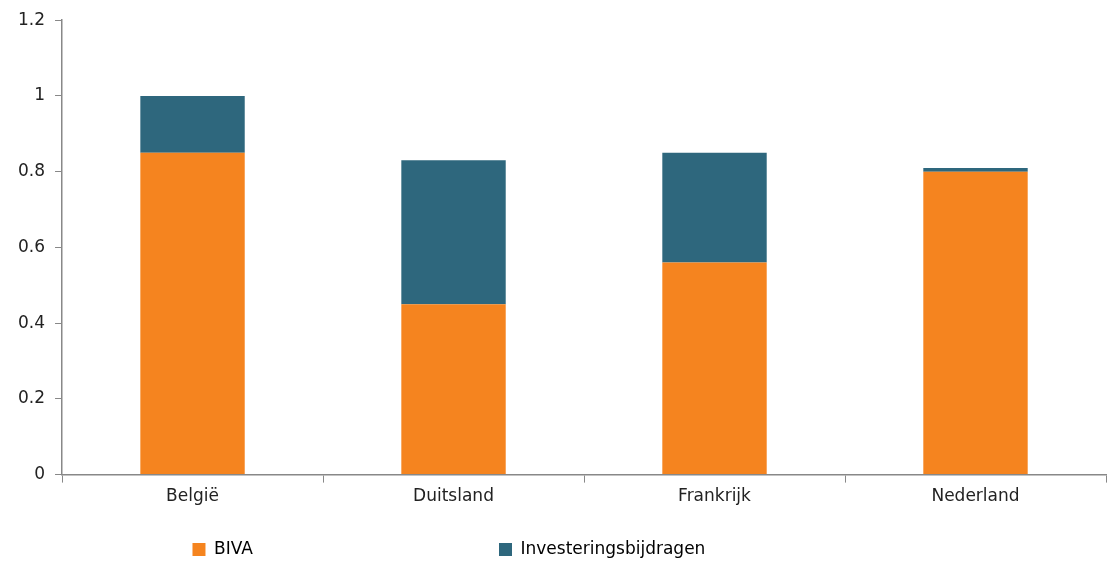 This screenshot has height=572, width=1110. I want to click on x-tick-label: Frankrijk, so click(715, 495).